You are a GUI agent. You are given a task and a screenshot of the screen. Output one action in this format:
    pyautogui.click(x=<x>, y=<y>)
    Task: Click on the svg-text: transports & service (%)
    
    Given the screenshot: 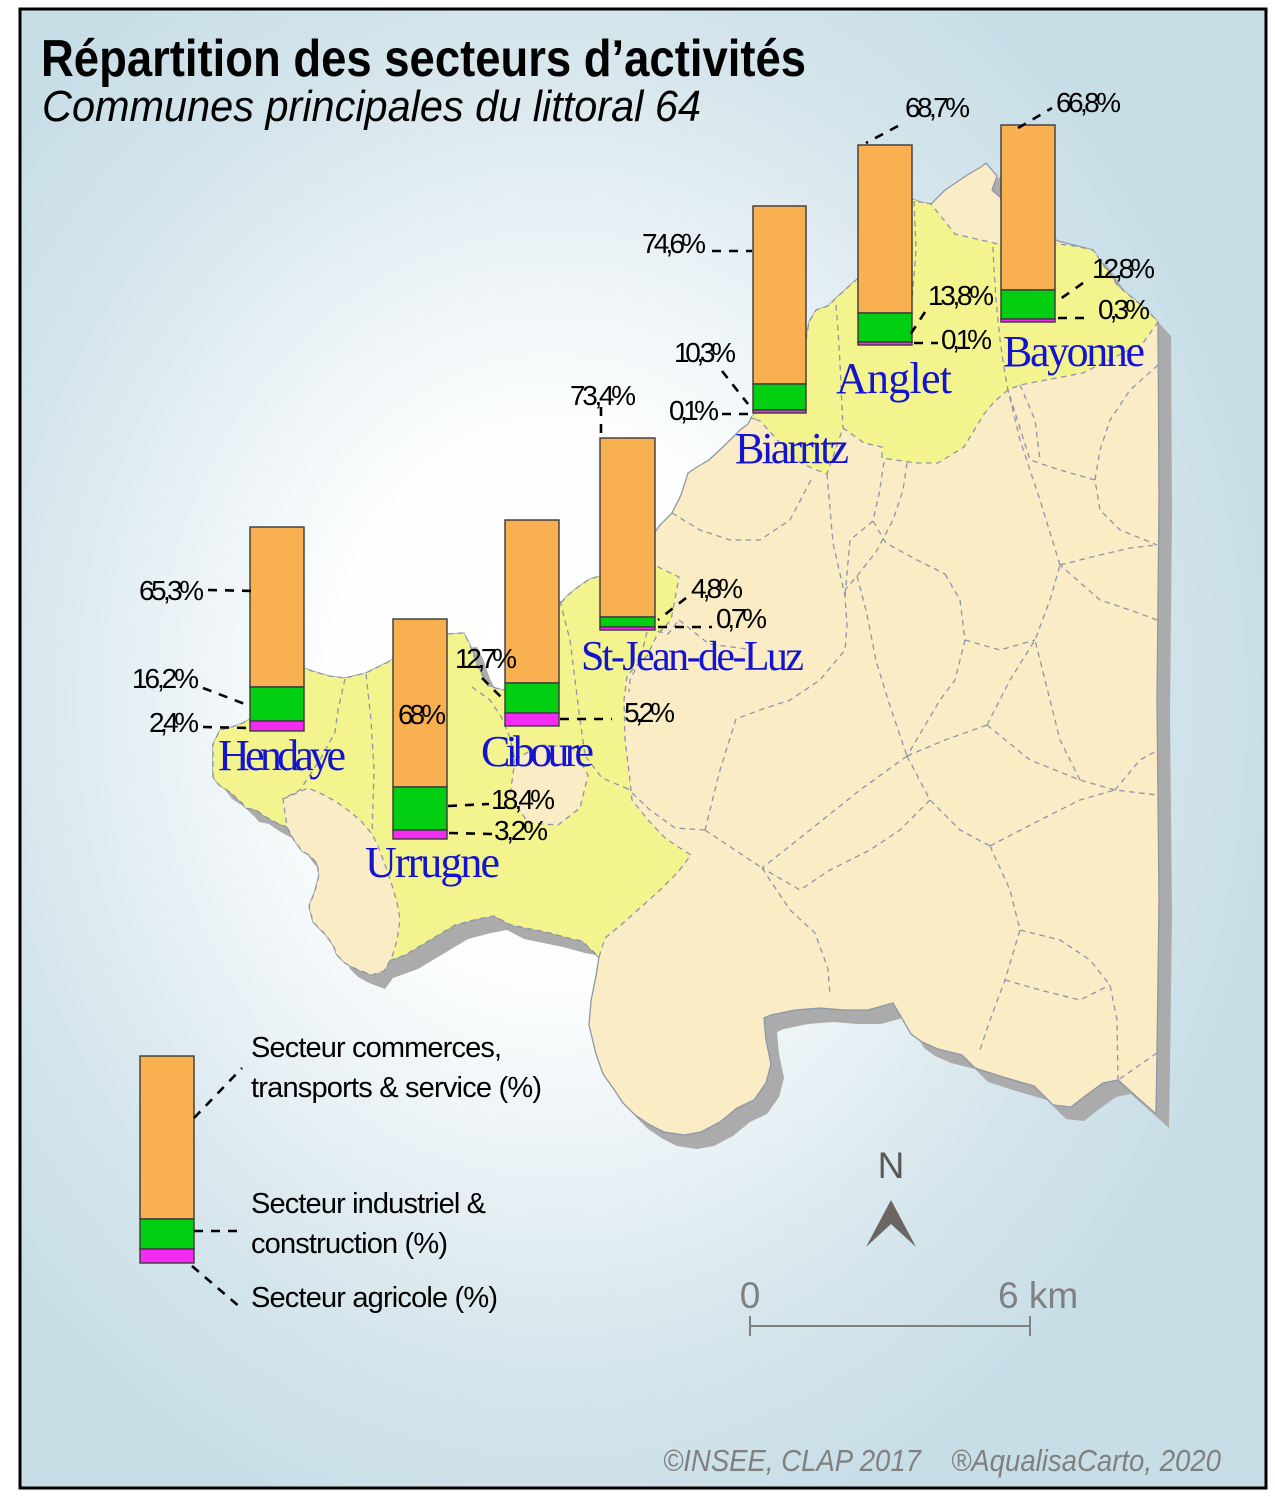 What is the action you would take?
    pyautogui.click(x=396, y=1088)
    